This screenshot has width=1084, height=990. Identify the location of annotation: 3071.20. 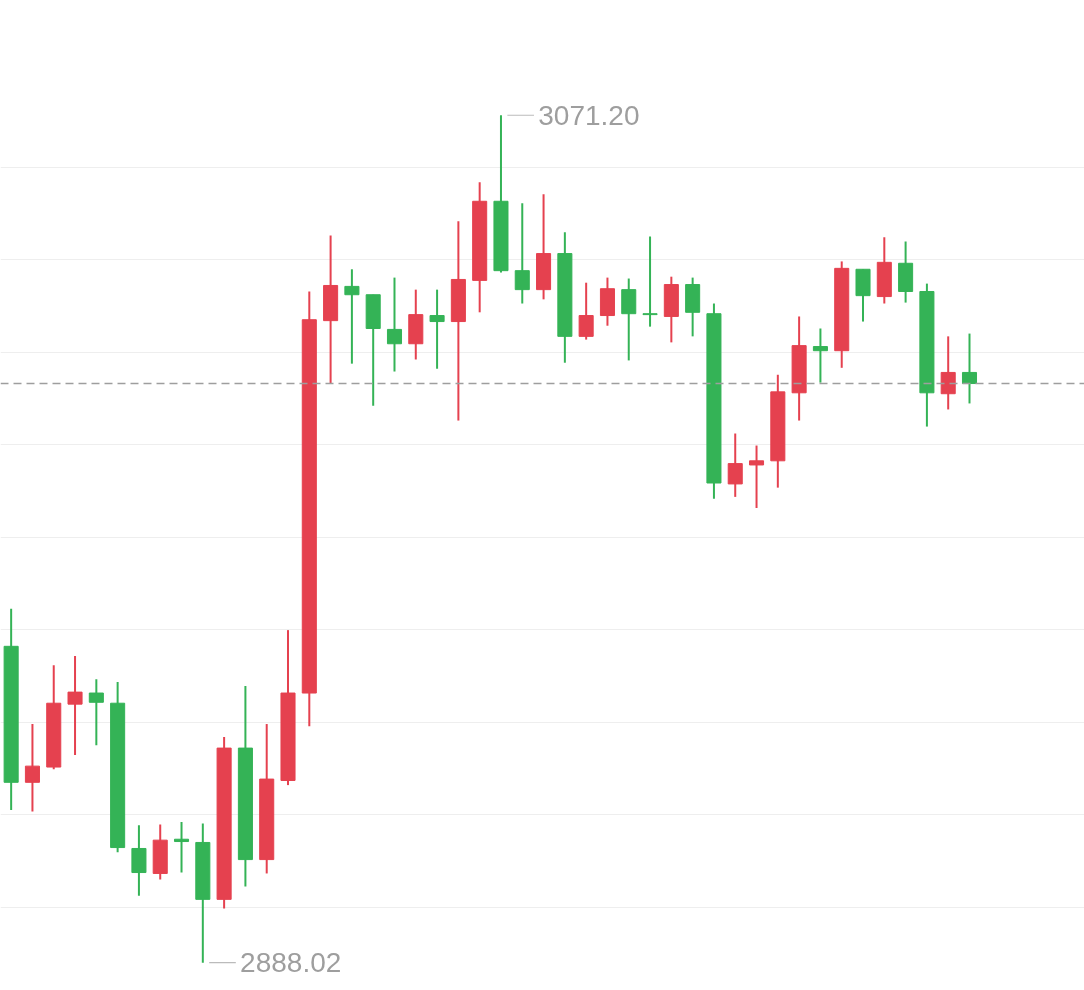
(589, 115).